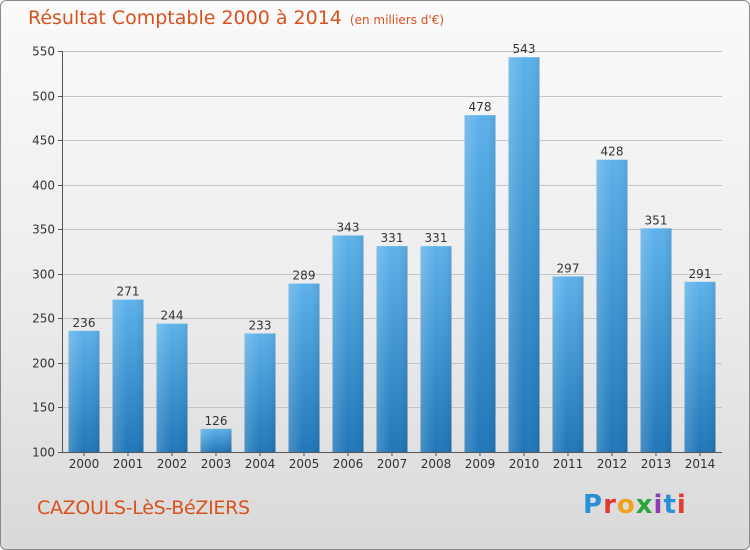 This screenshot has width=750, height=550. I want to click on commune-name: CAZOULS-LèS-BéZIERS, so click(143, 508).